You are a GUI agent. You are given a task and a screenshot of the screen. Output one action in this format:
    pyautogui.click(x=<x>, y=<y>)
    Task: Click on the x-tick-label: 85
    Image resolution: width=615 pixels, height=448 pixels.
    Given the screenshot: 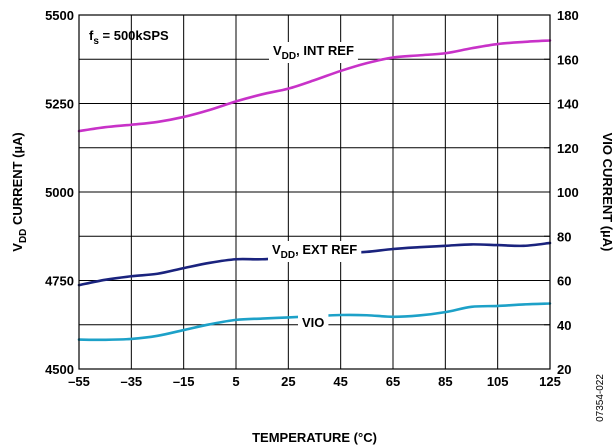 What is the action you would take?
    pyautogui.click(x=445, y=381)
    